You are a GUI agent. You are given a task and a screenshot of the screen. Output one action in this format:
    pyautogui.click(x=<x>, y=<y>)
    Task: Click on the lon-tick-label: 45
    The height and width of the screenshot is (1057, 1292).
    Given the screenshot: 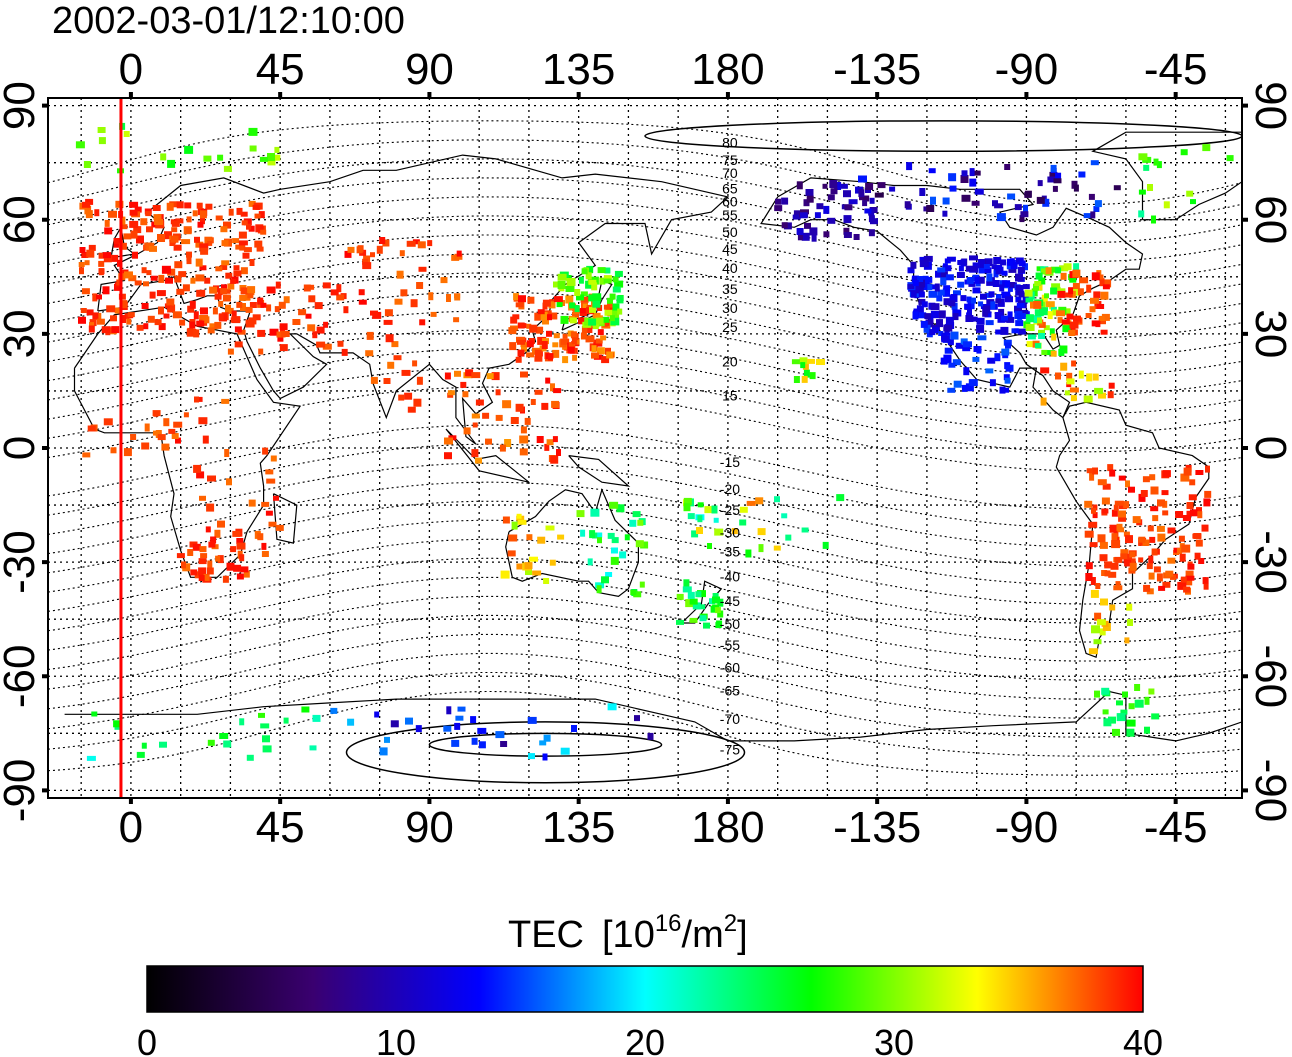 What is the action you would take?
    pyautogui.click(x=280, y=69)
    